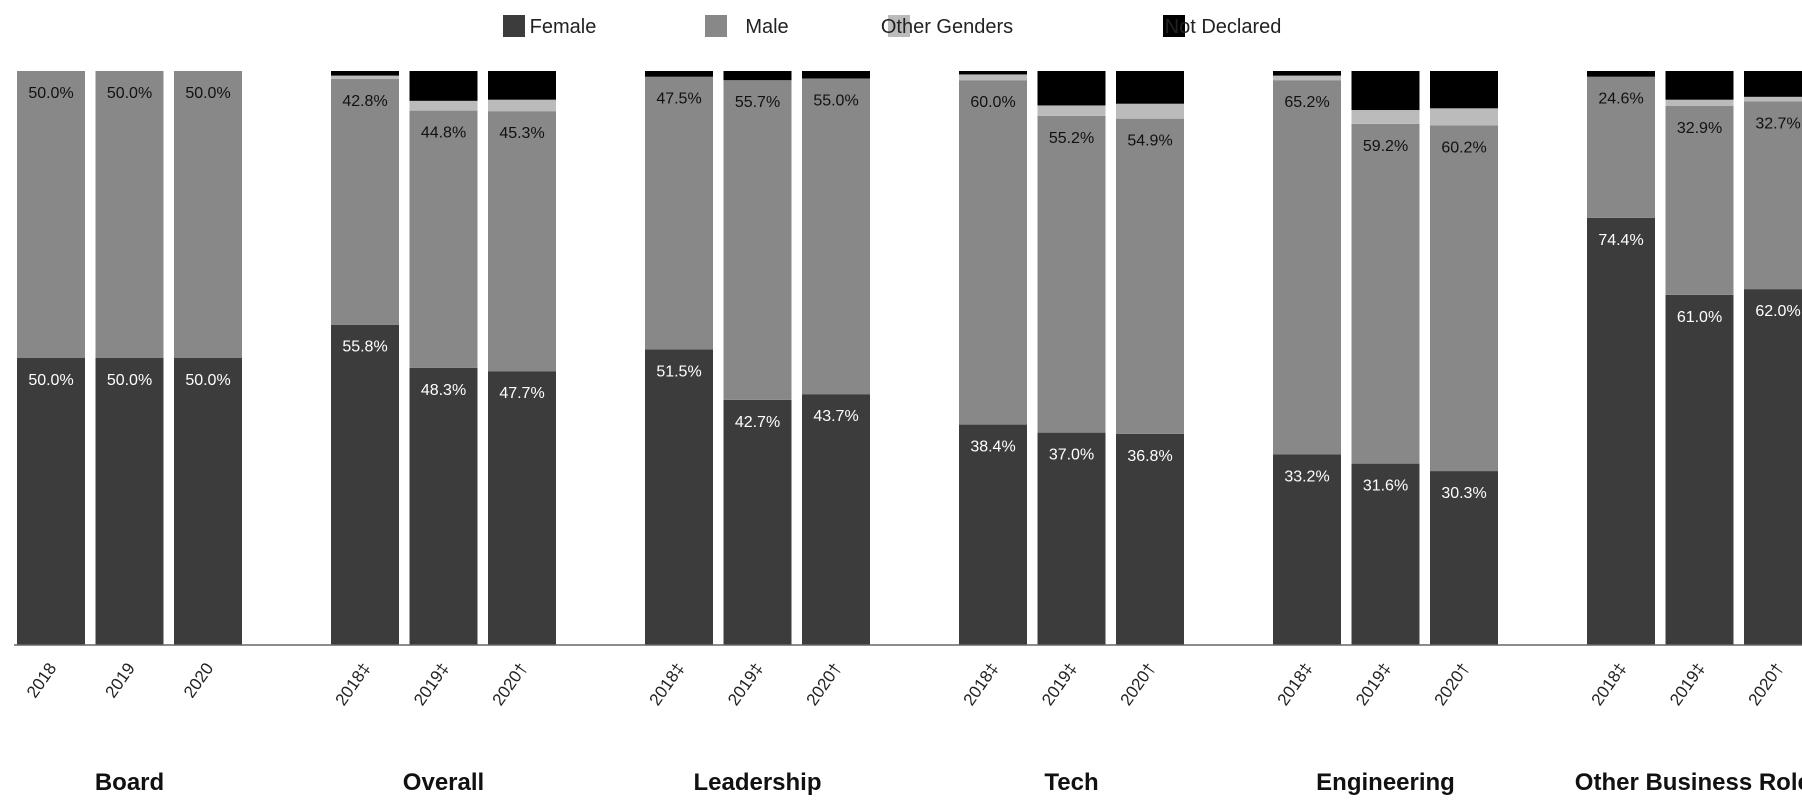  I want to click on group-label-other-business-roles: Other Business Roles, so click(1688, 782).